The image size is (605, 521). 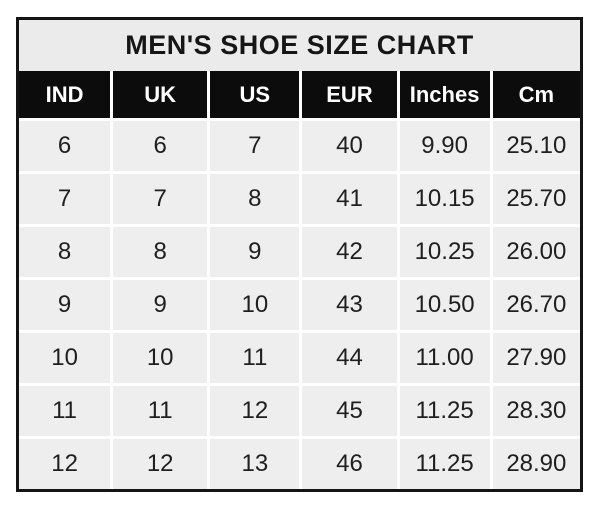 What do you see at coordinates (444, 305) in the screenshot?
I see `table-cell: 10.50` at bounding box center [444, 305].